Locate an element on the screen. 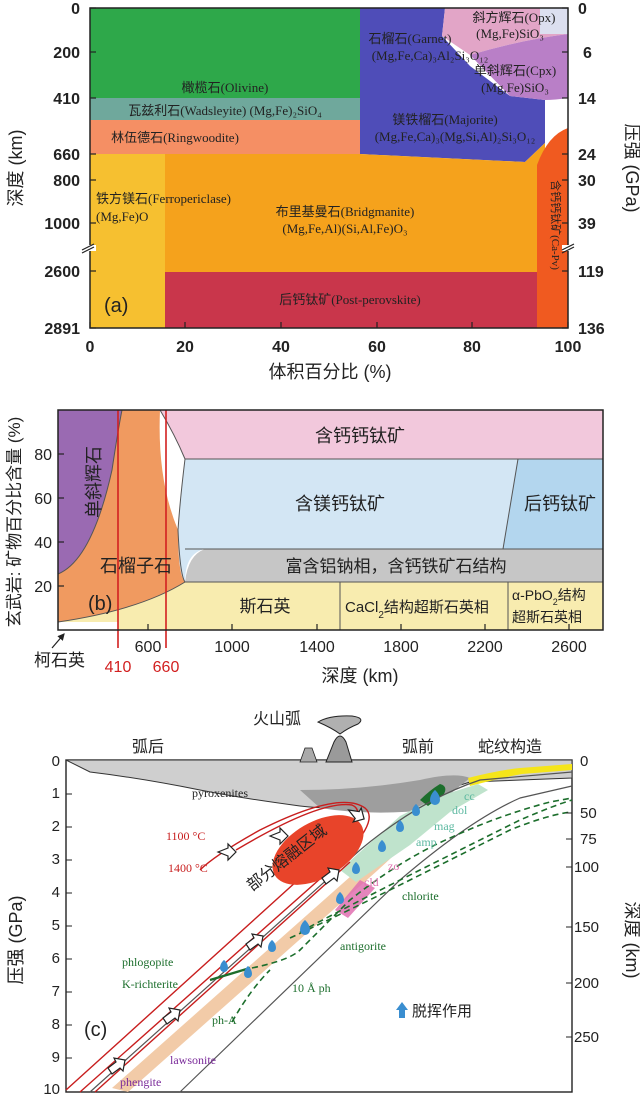  serpentinite-zone is located at coordinates (414, 833).